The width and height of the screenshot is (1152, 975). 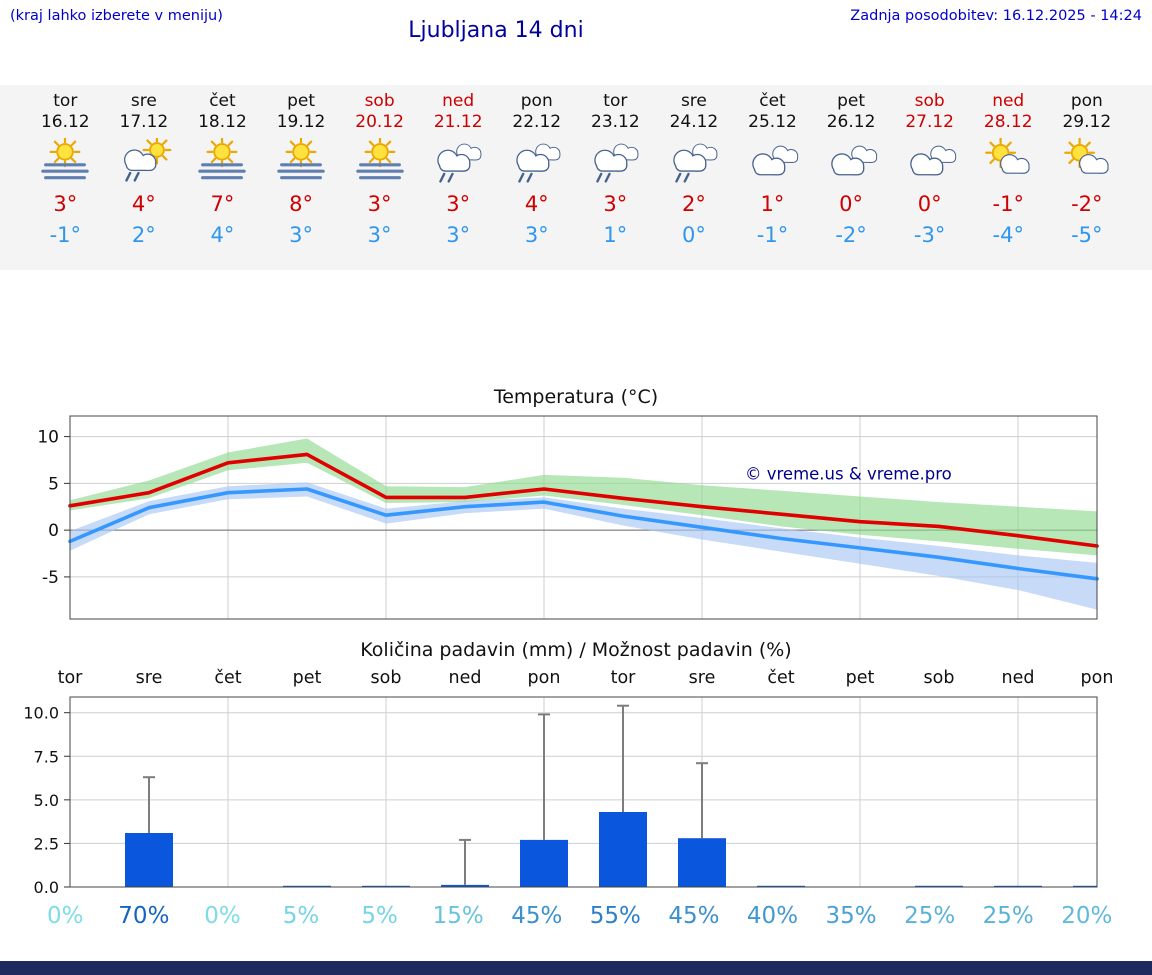 I want to click on forecast-day-column: pon 29.12 -2° -5°, so click(x=1087, y=180).